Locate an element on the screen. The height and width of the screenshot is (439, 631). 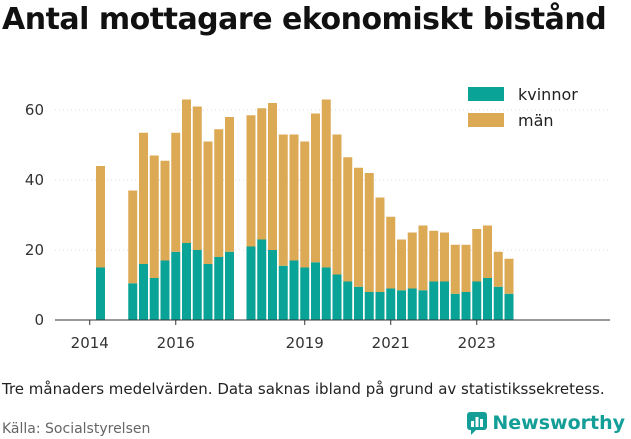
newsworthy-logo: Newsworthy is located at coordinates (545, 423).